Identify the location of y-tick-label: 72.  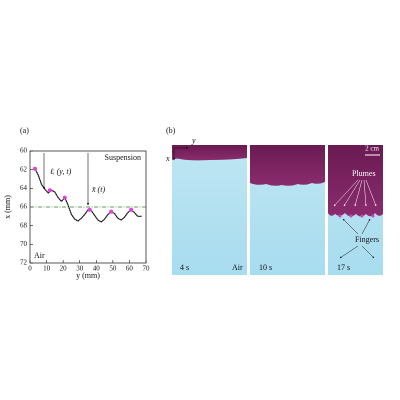
(24, 263).